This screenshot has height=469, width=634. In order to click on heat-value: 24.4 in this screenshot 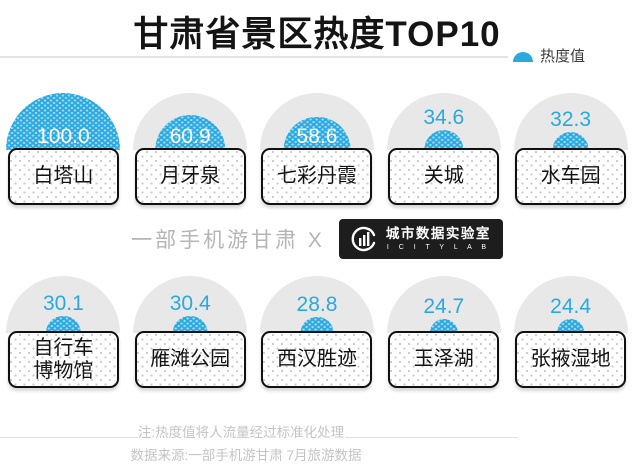, I will do `click(571, 307)`.